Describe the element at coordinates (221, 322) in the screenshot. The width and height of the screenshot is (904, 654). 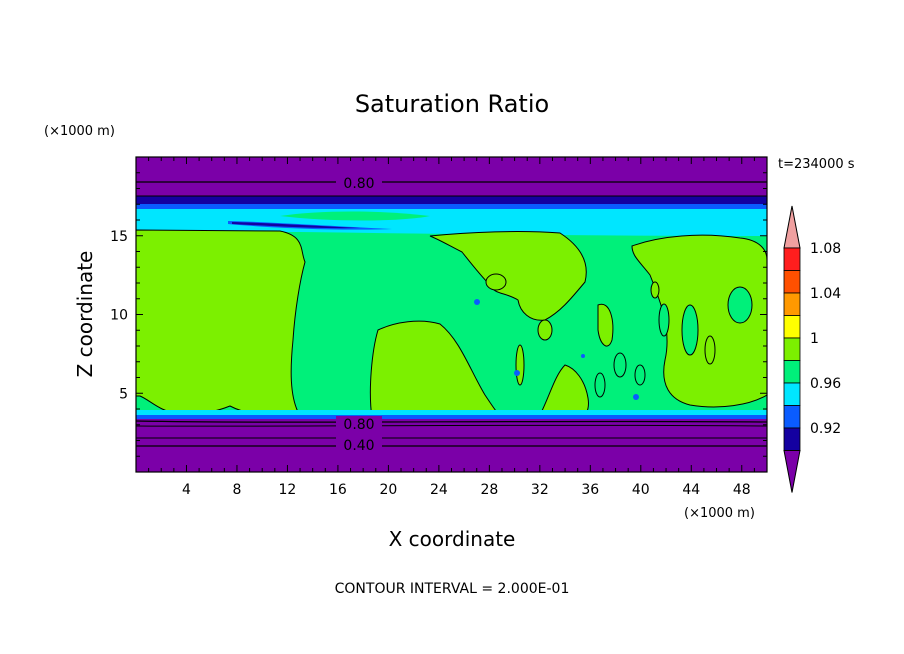
I see `region-above-1-left` at that location.